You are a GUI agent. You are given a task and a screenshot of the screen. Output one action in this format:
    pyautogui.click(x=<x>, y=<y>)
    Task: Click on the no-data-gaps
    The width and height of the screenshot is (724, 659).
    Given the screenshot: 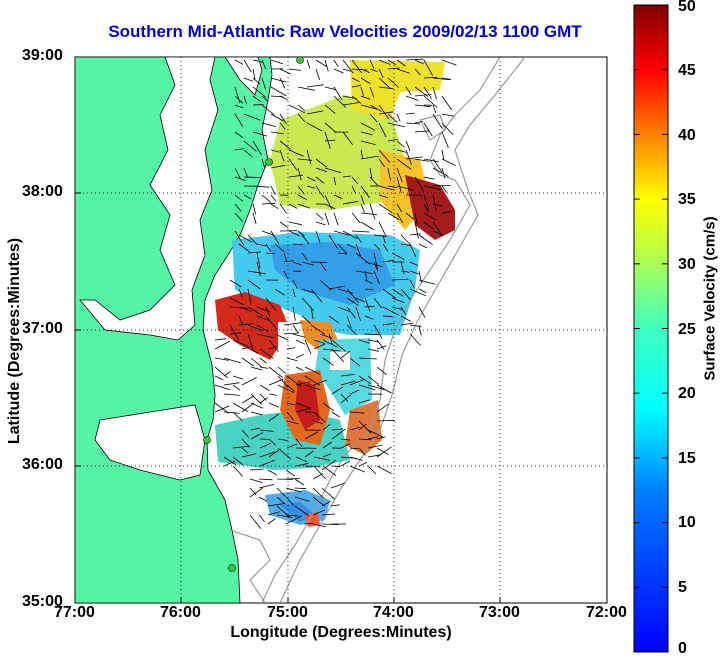 What is the action you would take?
    pyautogui.click(x=314, y=346)
    